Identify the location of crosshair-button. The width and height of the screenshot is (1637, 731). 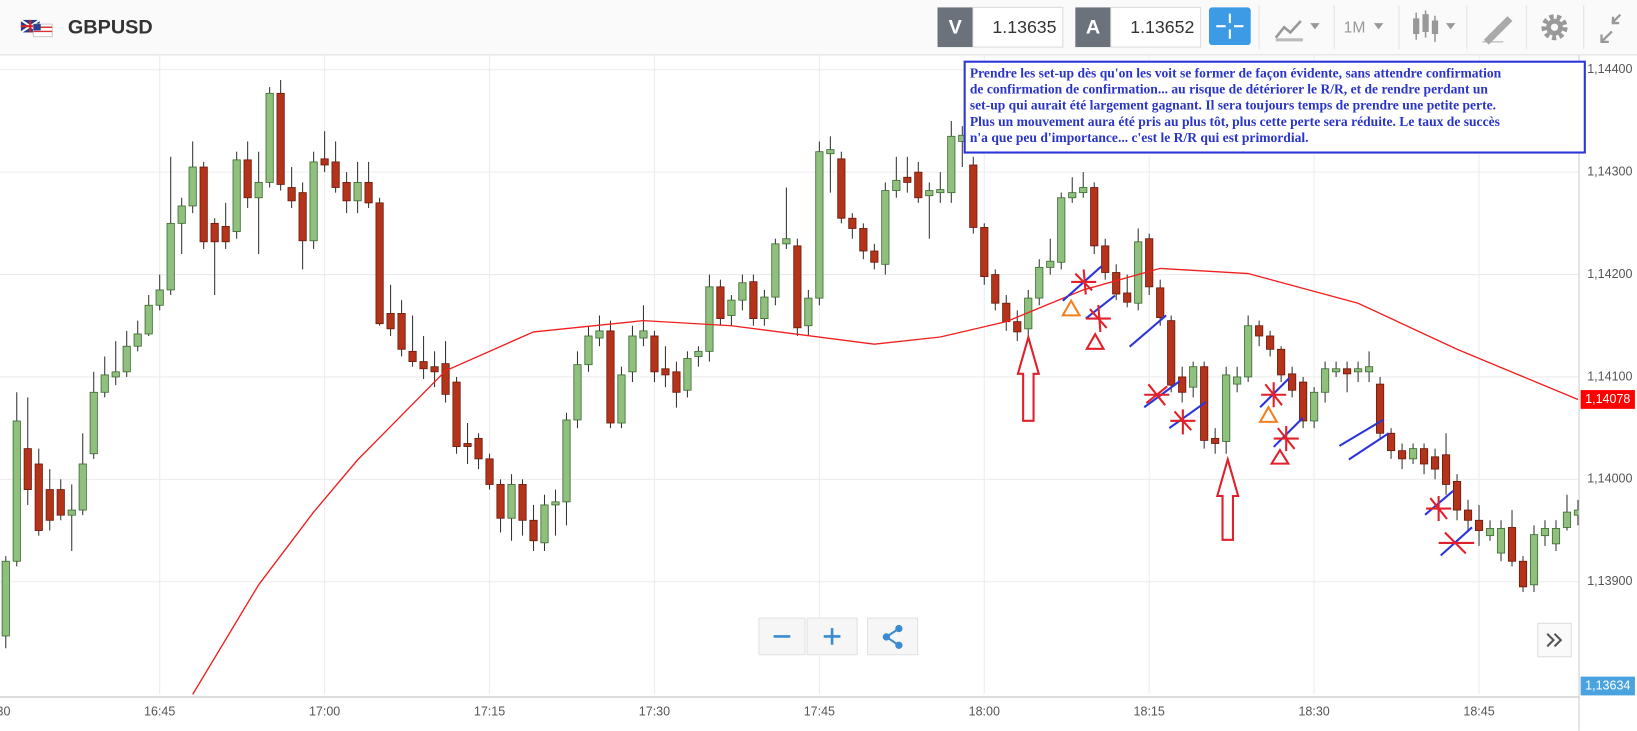
(1229, 26).